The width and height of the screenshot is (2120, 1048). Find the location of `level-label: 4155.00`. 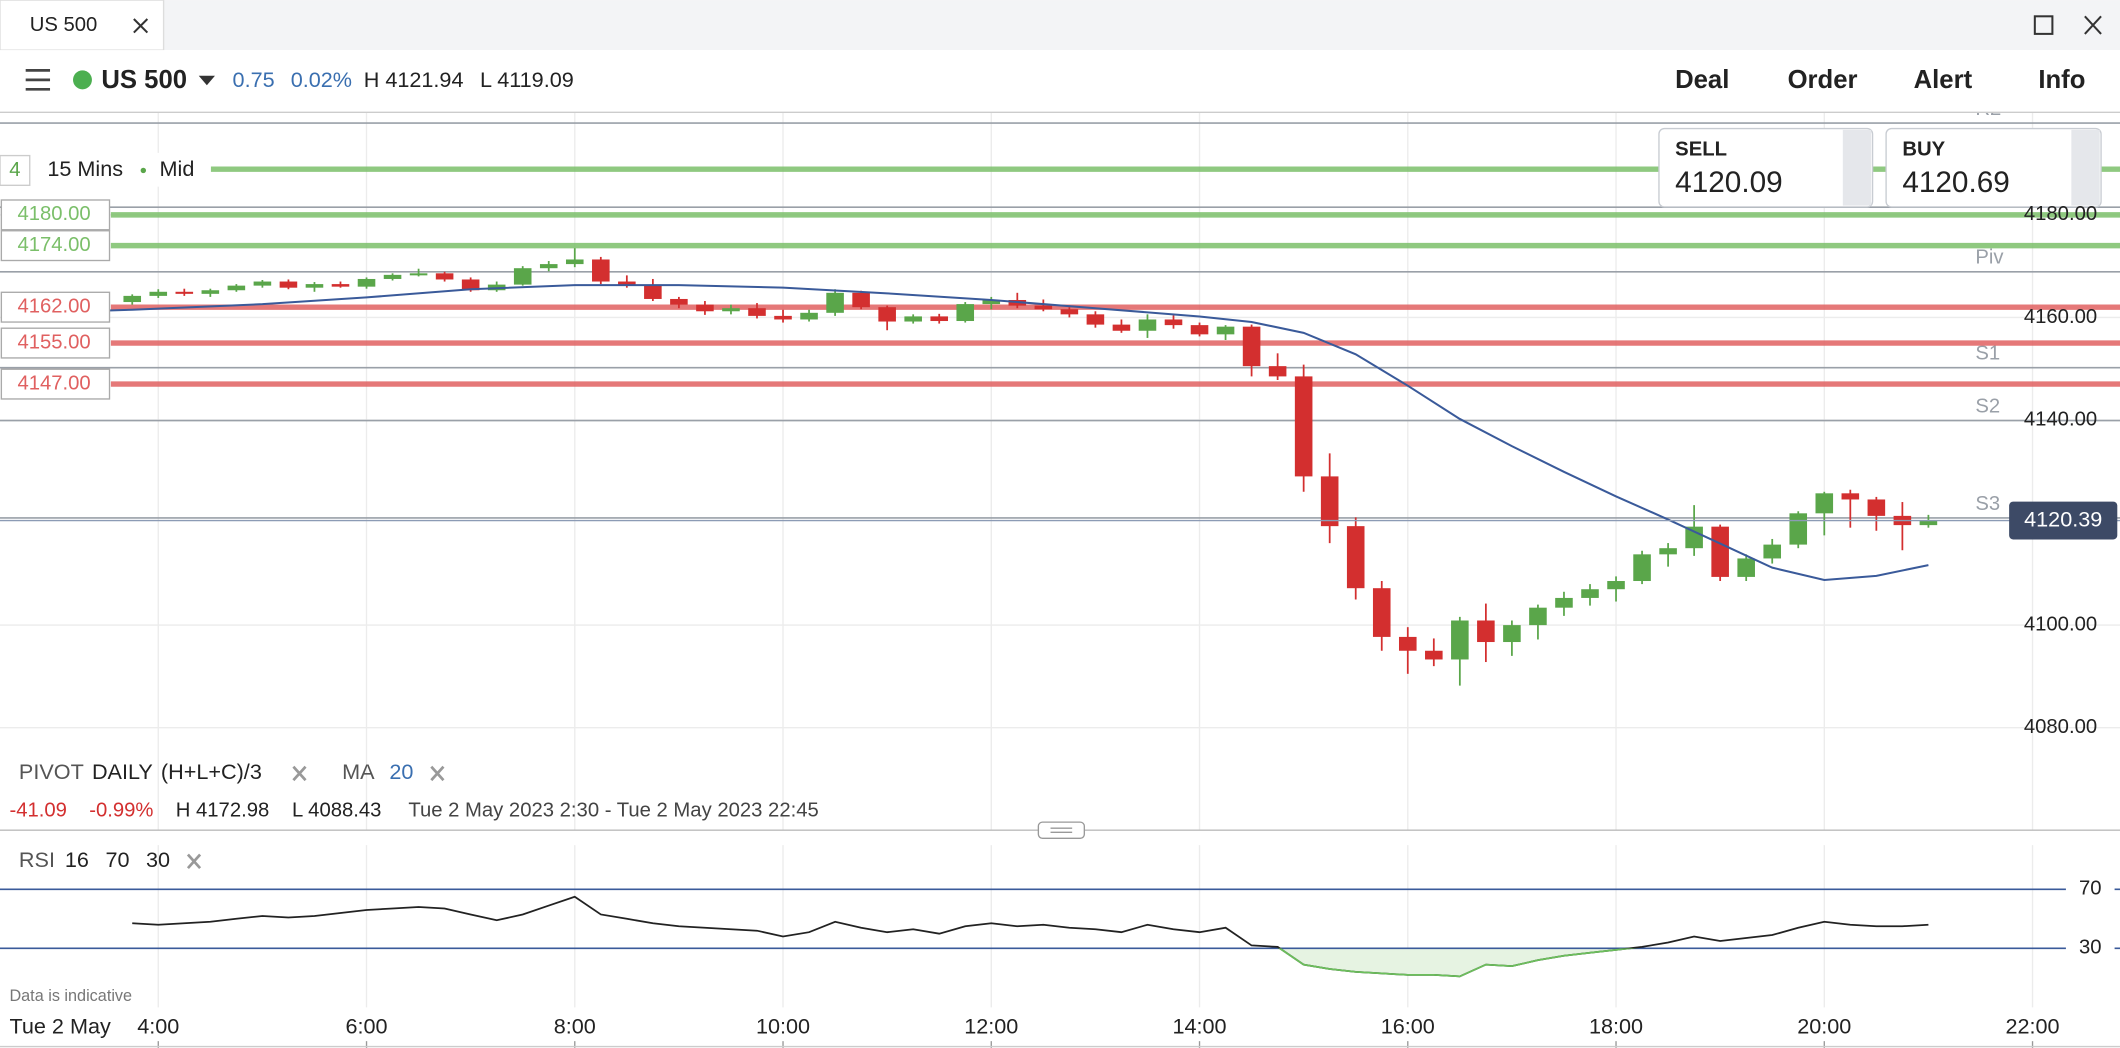

level-label: 4155.00 is located at coordinates (53, 342).